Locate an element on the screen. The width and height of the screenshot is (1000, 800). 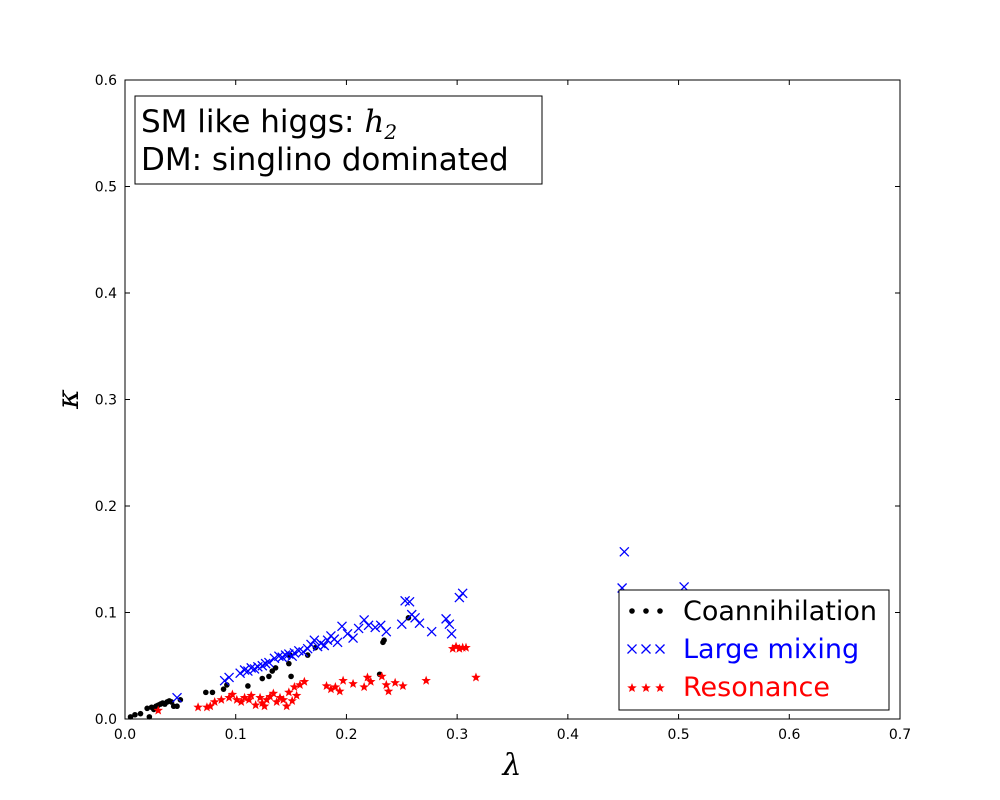
annotation-line-2: DM: singlino dominated is located at coordinates (325, 160).